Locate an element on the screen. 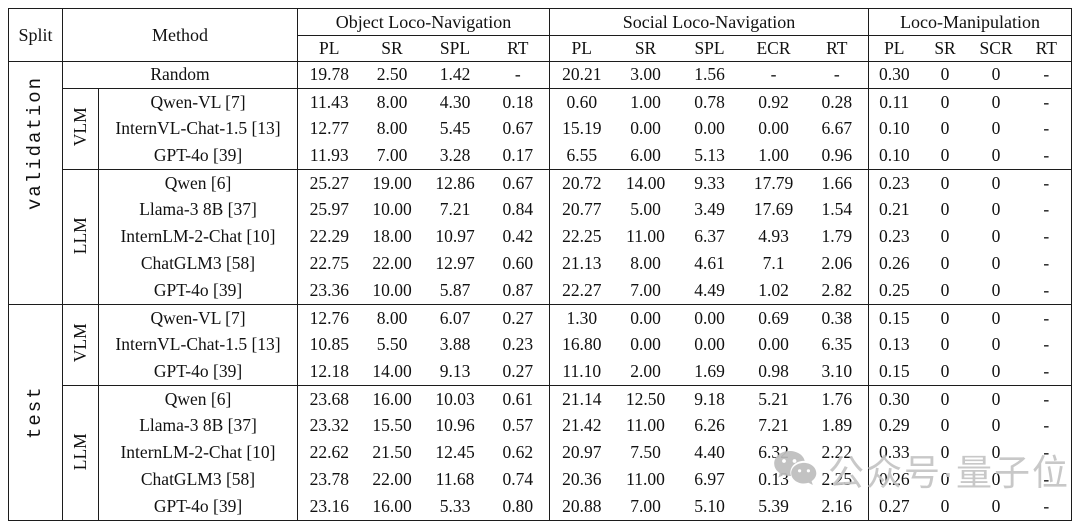  metric-value-cell: 3.88 is located at coordinates (455, 344).